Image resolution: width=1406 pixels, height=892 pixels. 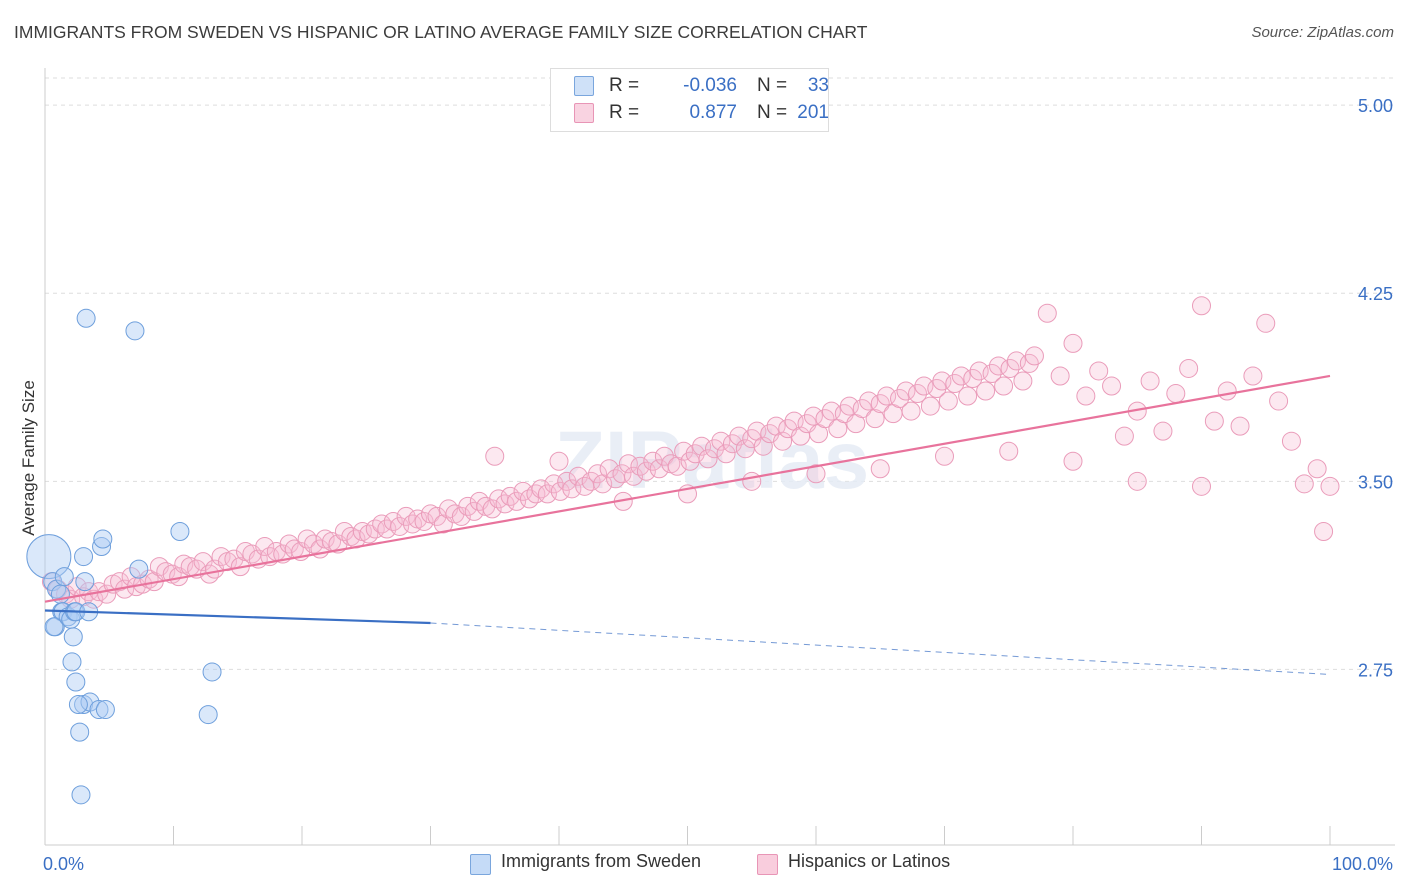 What do you see at coordinates (584, 86) in the screenshot?
I see `legend-swatch-sweden` at bounding box center [584, 86].